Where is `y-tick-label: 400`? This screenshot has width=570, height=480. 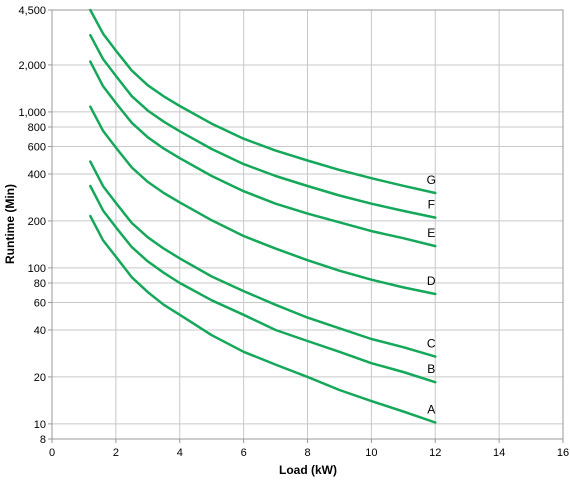
y-tick-label: 400 is located at coordinates (37, 175).